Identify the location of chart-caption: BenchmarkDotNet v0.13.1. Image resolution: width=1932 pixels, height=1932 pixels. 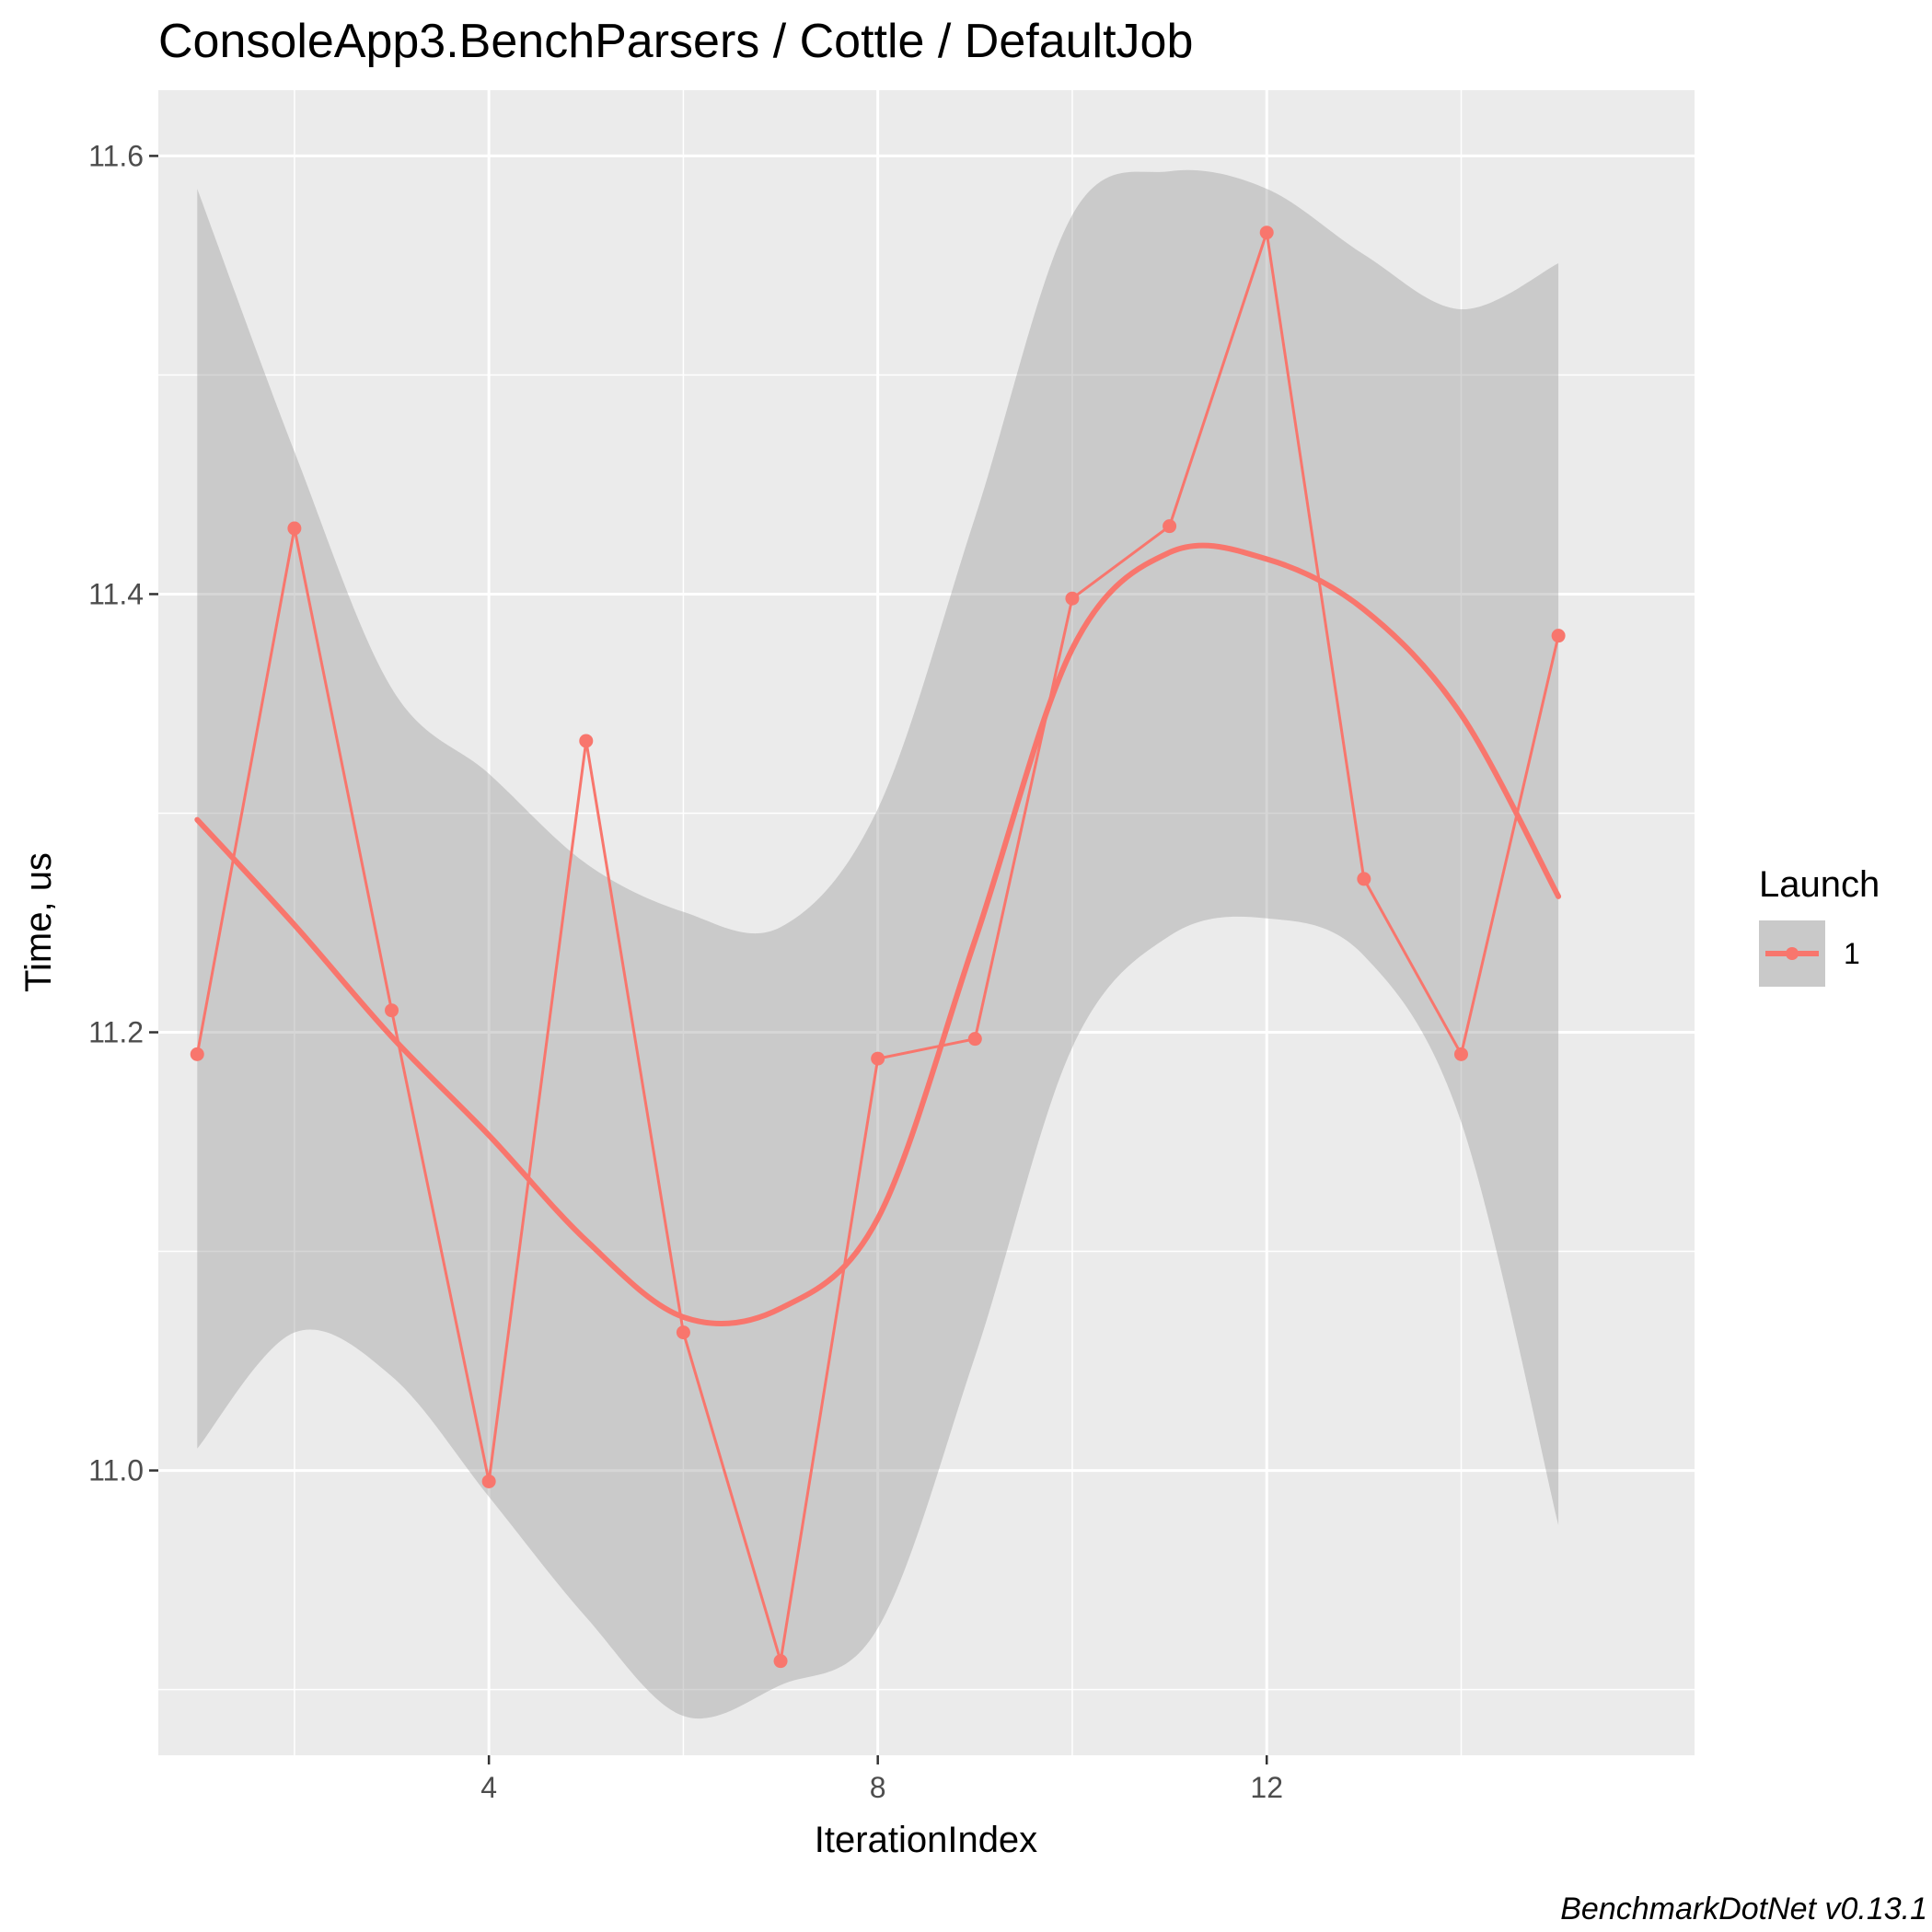
(1744, 1909).